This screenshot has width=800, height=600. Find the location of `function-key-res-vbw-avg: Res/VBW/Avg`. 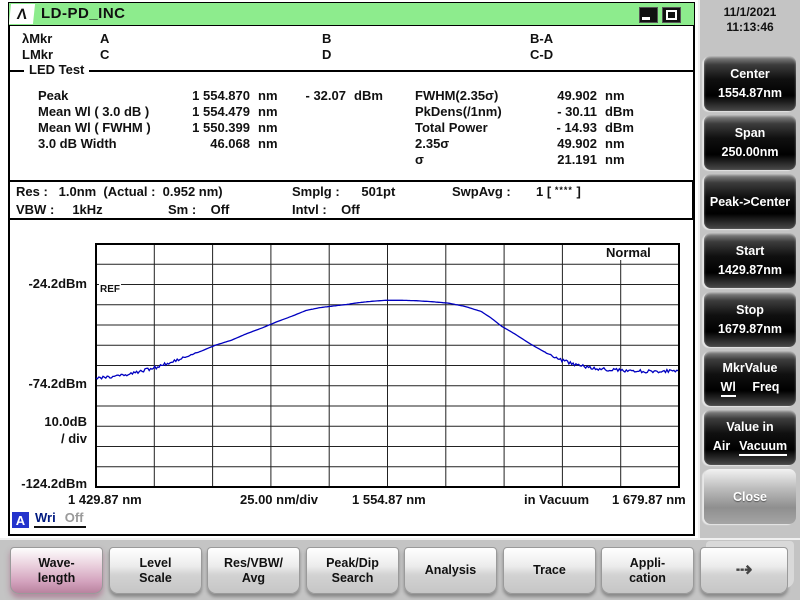

function-key-res-vbw-avg: Res/VBW/Avg is located at coordinates (253, 570).